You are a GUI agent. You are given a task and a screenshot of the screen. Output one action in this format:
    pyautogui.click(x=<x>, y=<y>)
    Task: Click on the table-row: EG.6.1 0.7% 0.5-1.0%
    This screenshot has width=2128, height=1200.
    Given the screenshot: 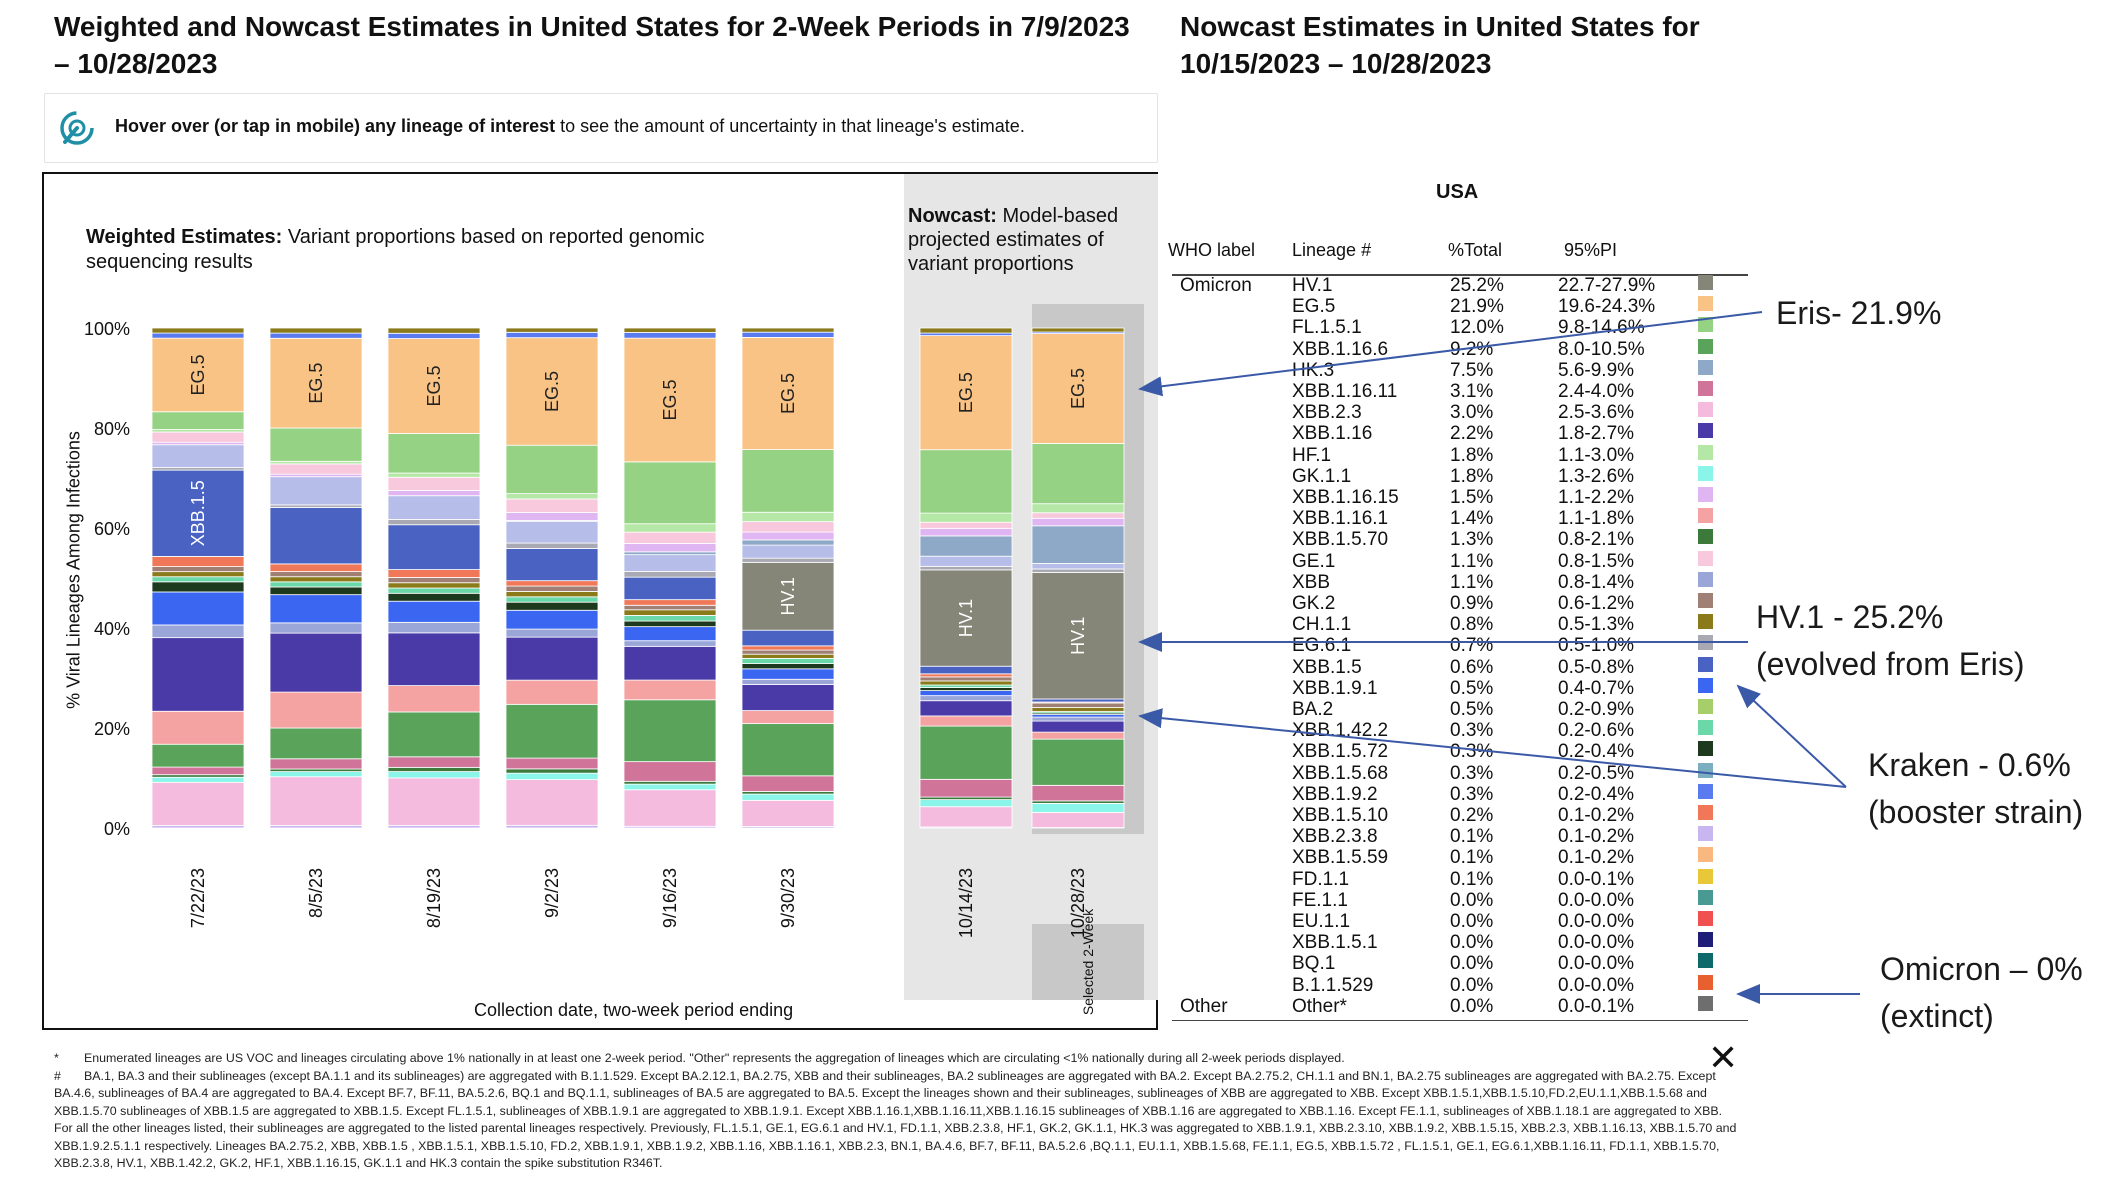 What is the action you would take?
    pyautogui.click(x=1450, y=645)
    